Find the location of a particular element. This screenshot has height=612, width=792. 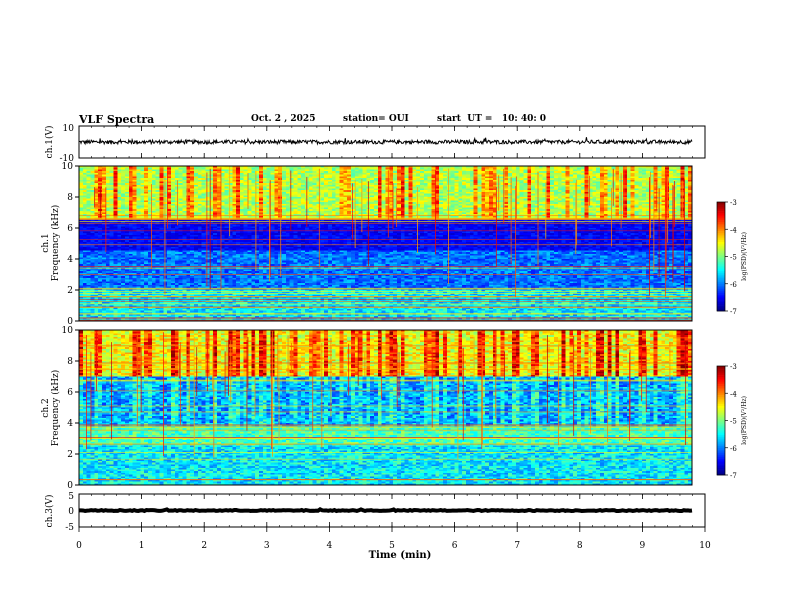

time-tick-2: 2 is located at coordinates (204, 546).